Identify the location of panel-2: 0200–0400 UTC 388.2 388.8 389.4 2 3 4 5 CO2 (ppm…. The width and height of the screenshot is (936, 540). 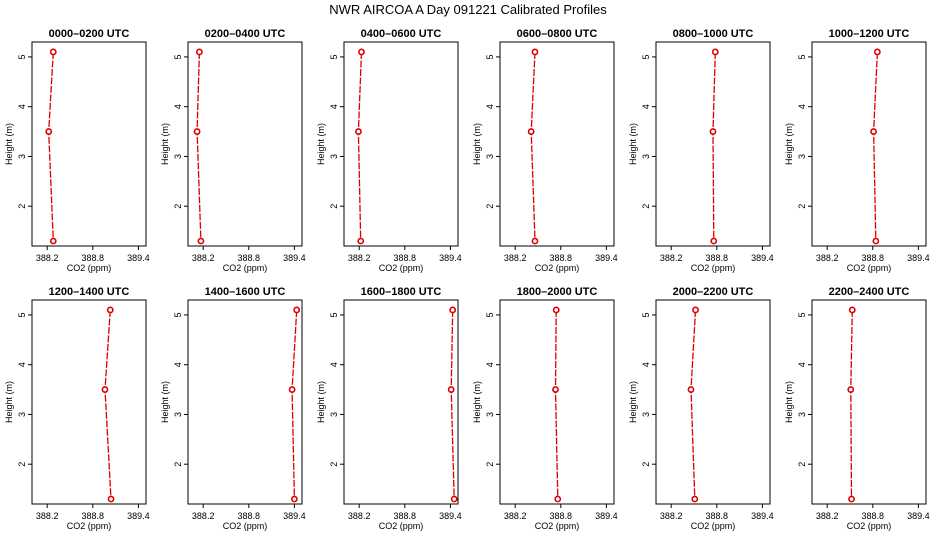
(233, 150).